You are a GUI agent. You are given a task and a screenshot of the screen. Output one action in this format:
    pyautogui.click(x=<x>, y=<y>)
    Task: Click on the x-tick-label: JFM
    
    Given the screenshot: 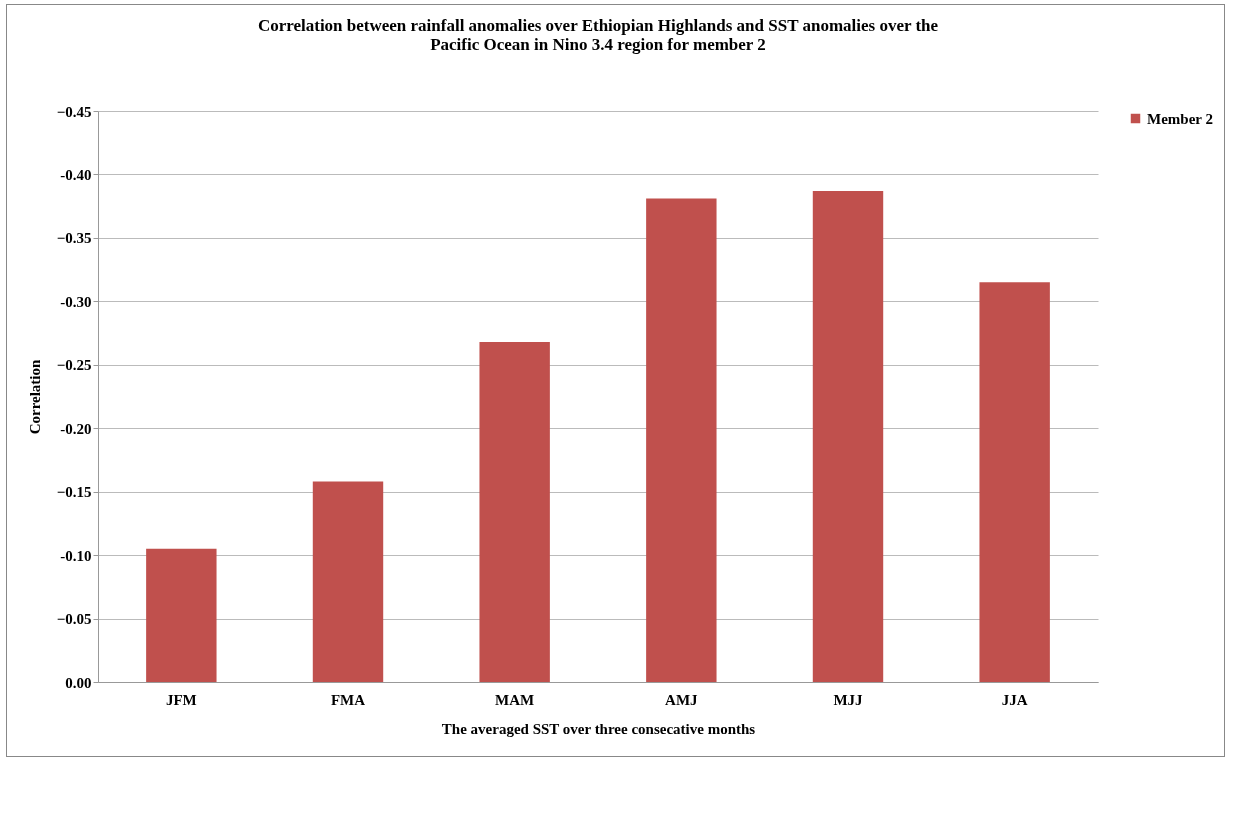 What is the action you would take?
    pyautogui.click(x=181, y=699)
    